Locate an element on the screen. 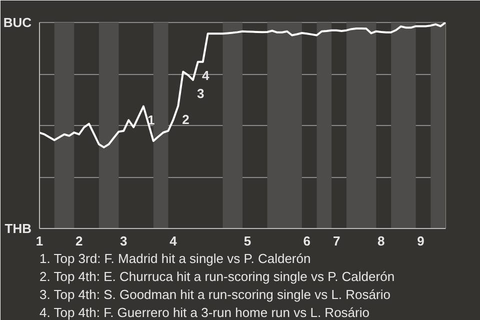 This screenshot has height=320, width=480. text: 2. Top 4th: E. Churruca hit a run-scoring single vs P. Calderón is located at coordinates (217, 276).